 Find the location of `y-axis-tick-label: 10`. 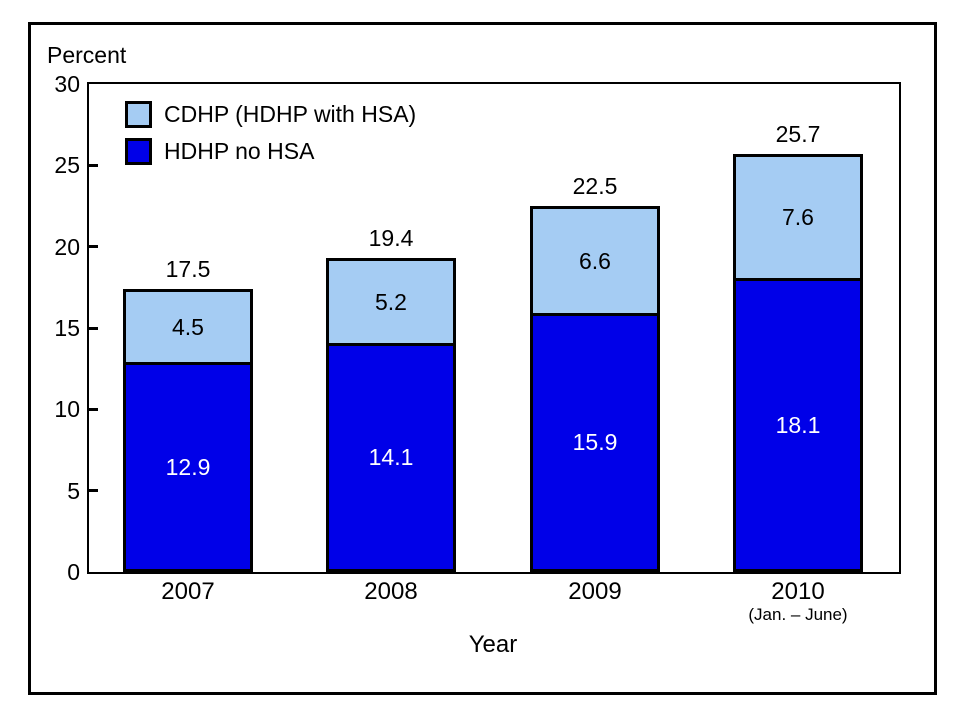

y-axis-tick-label: 10 is located at coordinates (67, 409).